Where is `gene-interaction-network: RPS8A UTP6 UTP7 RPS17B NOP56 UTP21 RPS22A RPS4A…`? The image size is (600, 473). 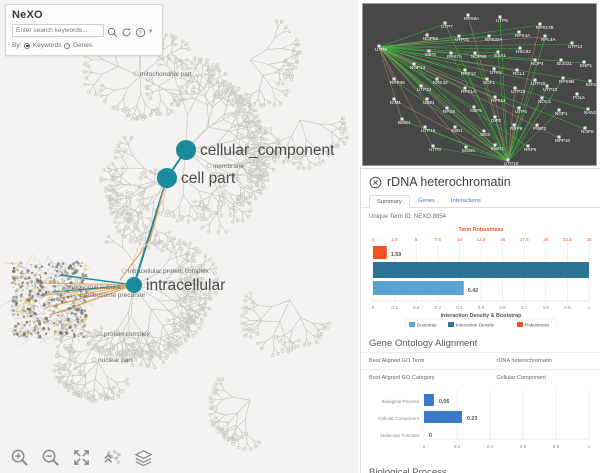
gene-interaction-network: RPS8A UTP6 UTP7 RPS17B NOP56 UTP21 RPS22A RPS4A… is located at coordinates (479, 84).